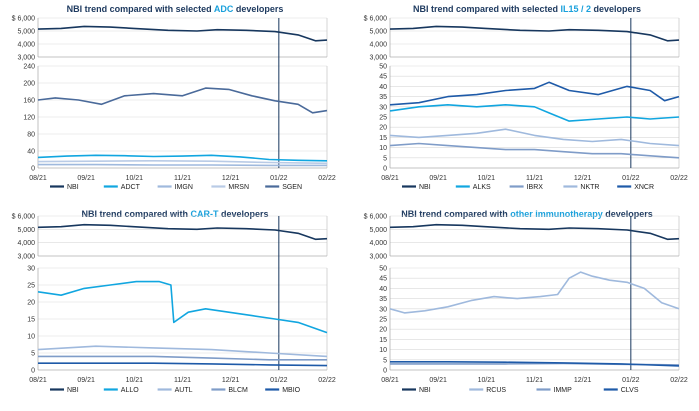 The image size is (699, 411). What do you see at coordinates (385, 158) in the screenshot?
I see `bottom-panel-y-tick-label: 5` at bounding box center [385, 158].